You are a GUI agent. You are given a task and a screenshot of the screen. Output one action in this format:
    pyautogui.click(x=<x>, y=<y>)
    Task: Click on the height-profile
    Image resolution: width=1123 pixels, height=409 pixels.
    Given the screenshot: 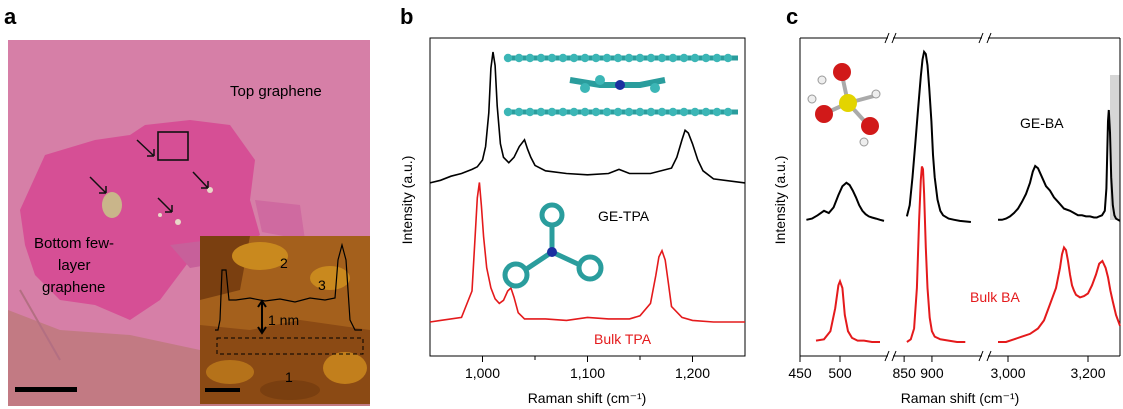 What is the action you would take?
    pyautogui.click(x=288, y=286)
    